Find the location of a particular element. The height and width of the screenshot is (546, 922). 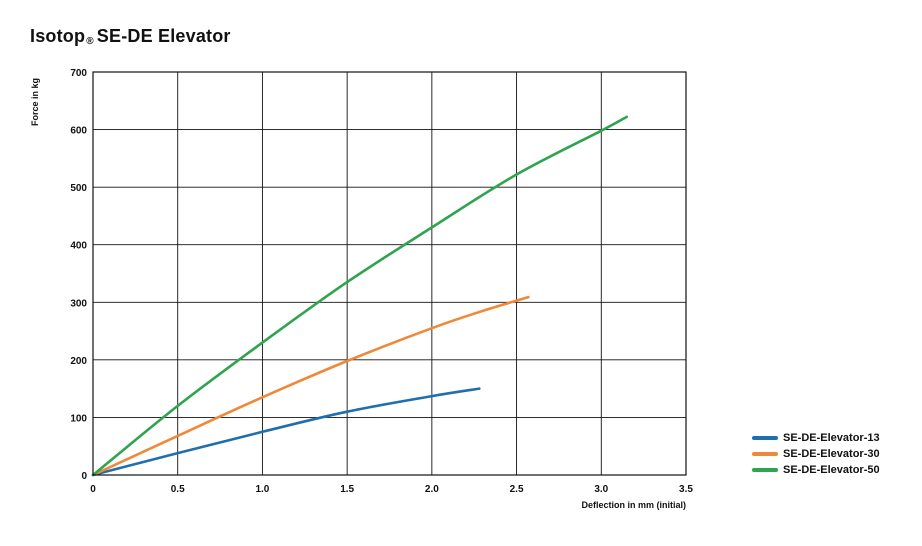

legend-label: SE-DE-Elevator-50 is located at coordinates (831, 470).